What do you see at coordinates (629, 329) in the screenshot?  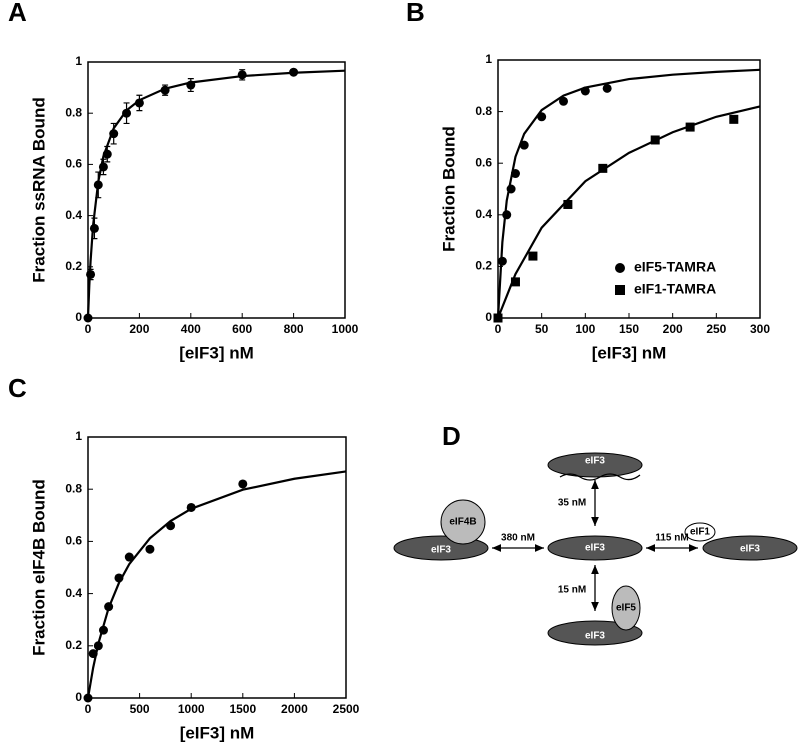 I see `x-tick-label: 150` at bounding box center [629, 329].